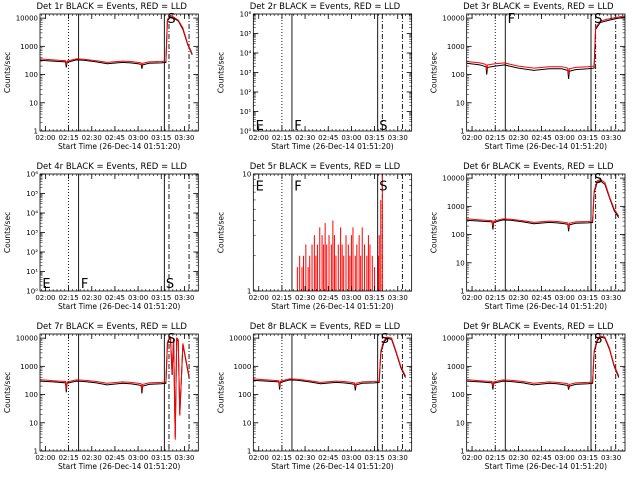  I want to click on y-tick-label: 10⁵, so click(32, 194).